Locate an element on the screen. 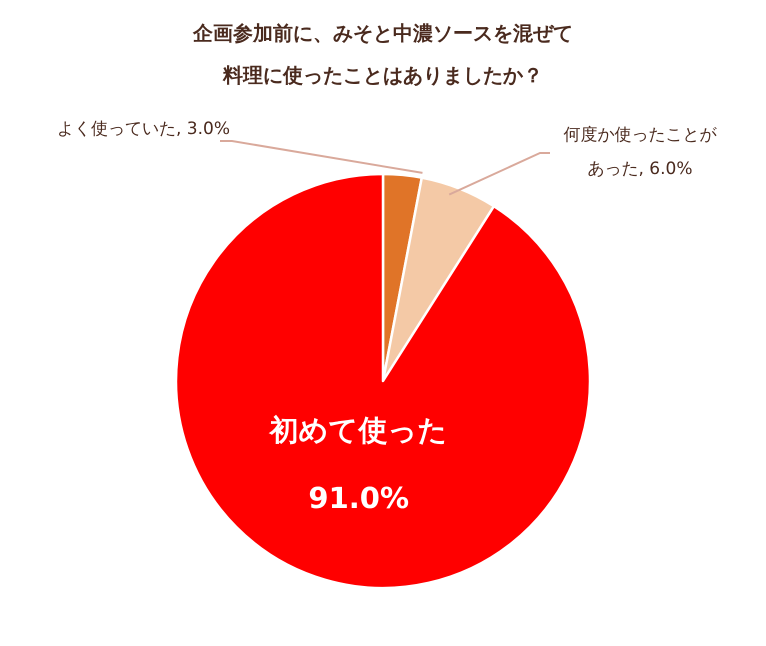 The height and width of the screenshot is (646, 766). data-label: 91.0% is located at coordinates (358, 499).